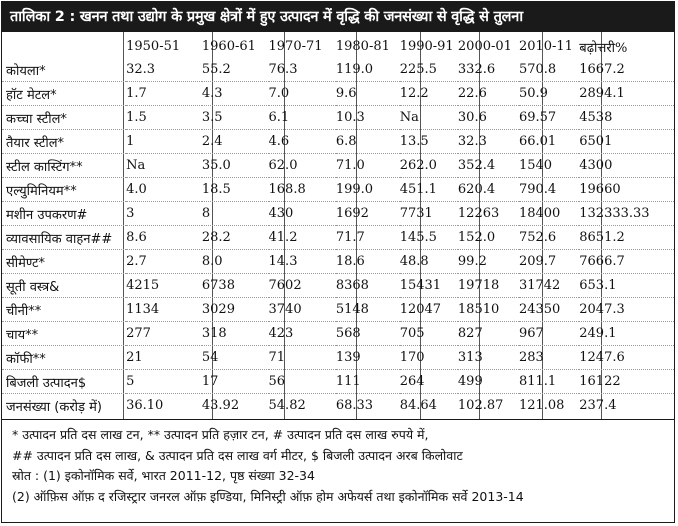  What do you see at coordinates (549, 93) in the screenshot?
I see `table-cell: 50.9` at bounding box center [549, 93].